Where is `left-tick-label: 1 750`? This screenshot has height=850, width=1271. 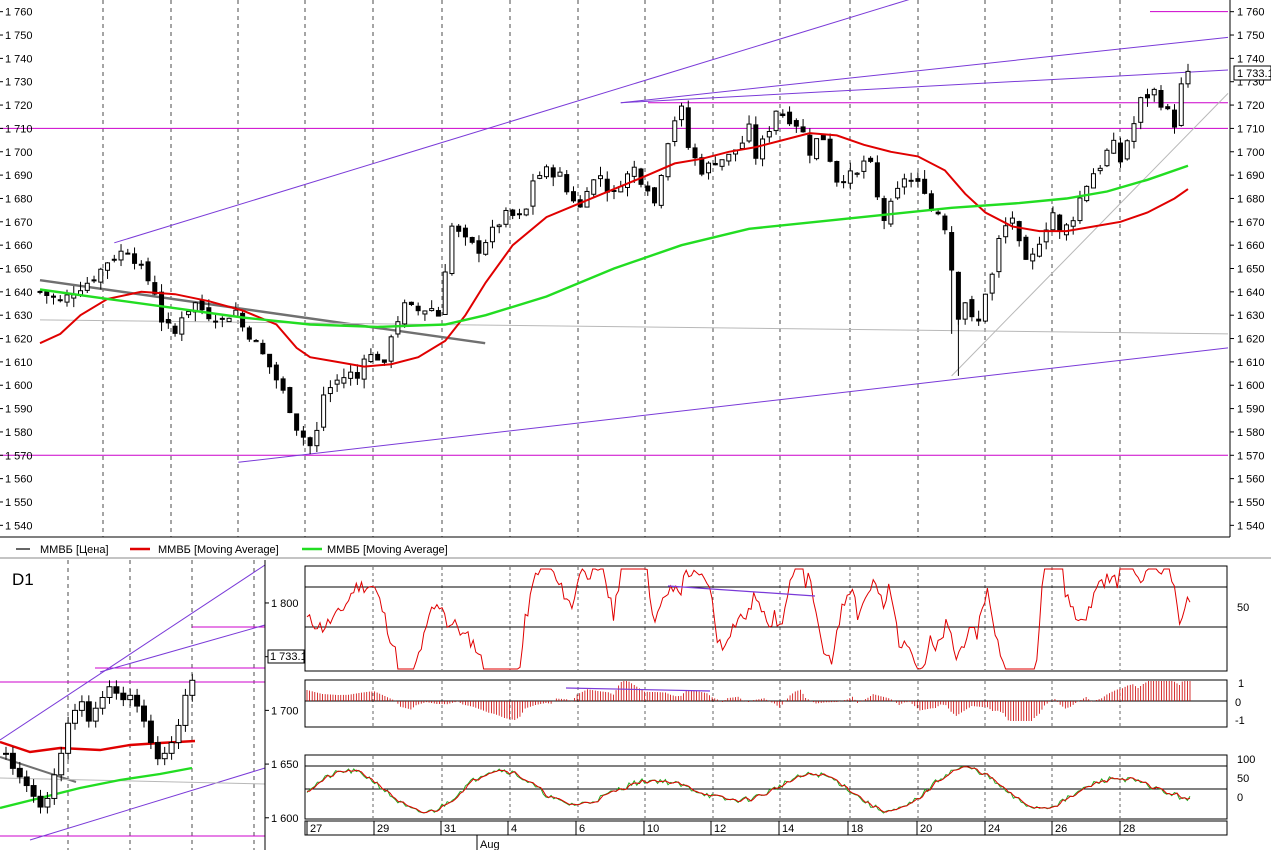 left-tick-label: 1 750 is located at coordinates (19, 36).